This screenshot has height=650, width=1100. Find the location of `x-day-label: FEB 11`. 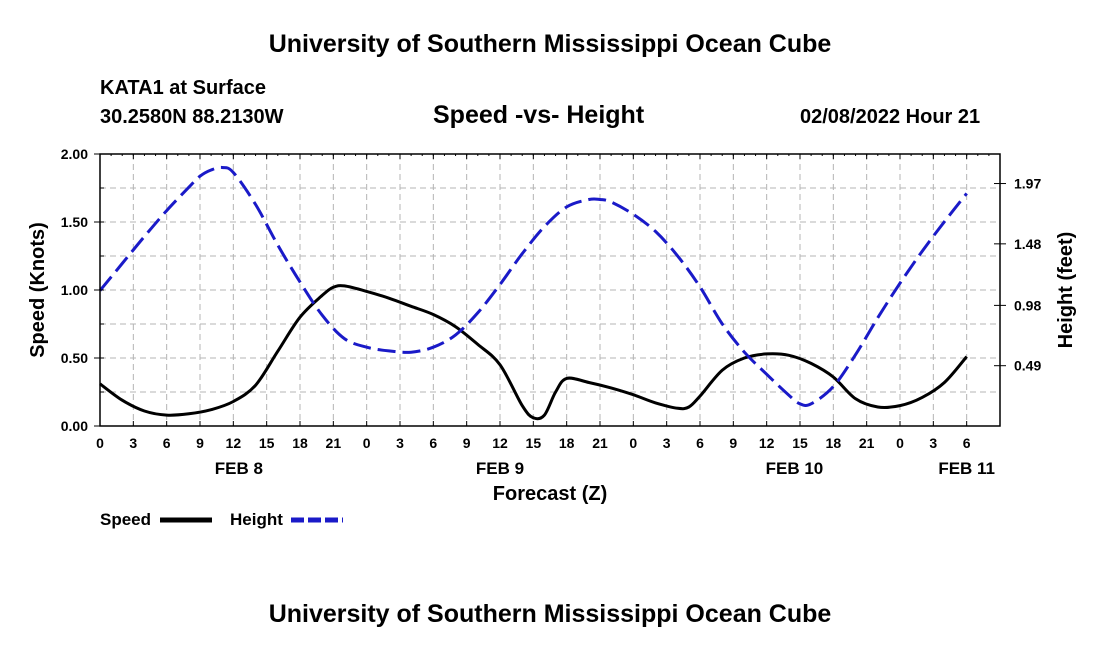

x-day-label: FEB 11 is located at coordinates (966, 468).